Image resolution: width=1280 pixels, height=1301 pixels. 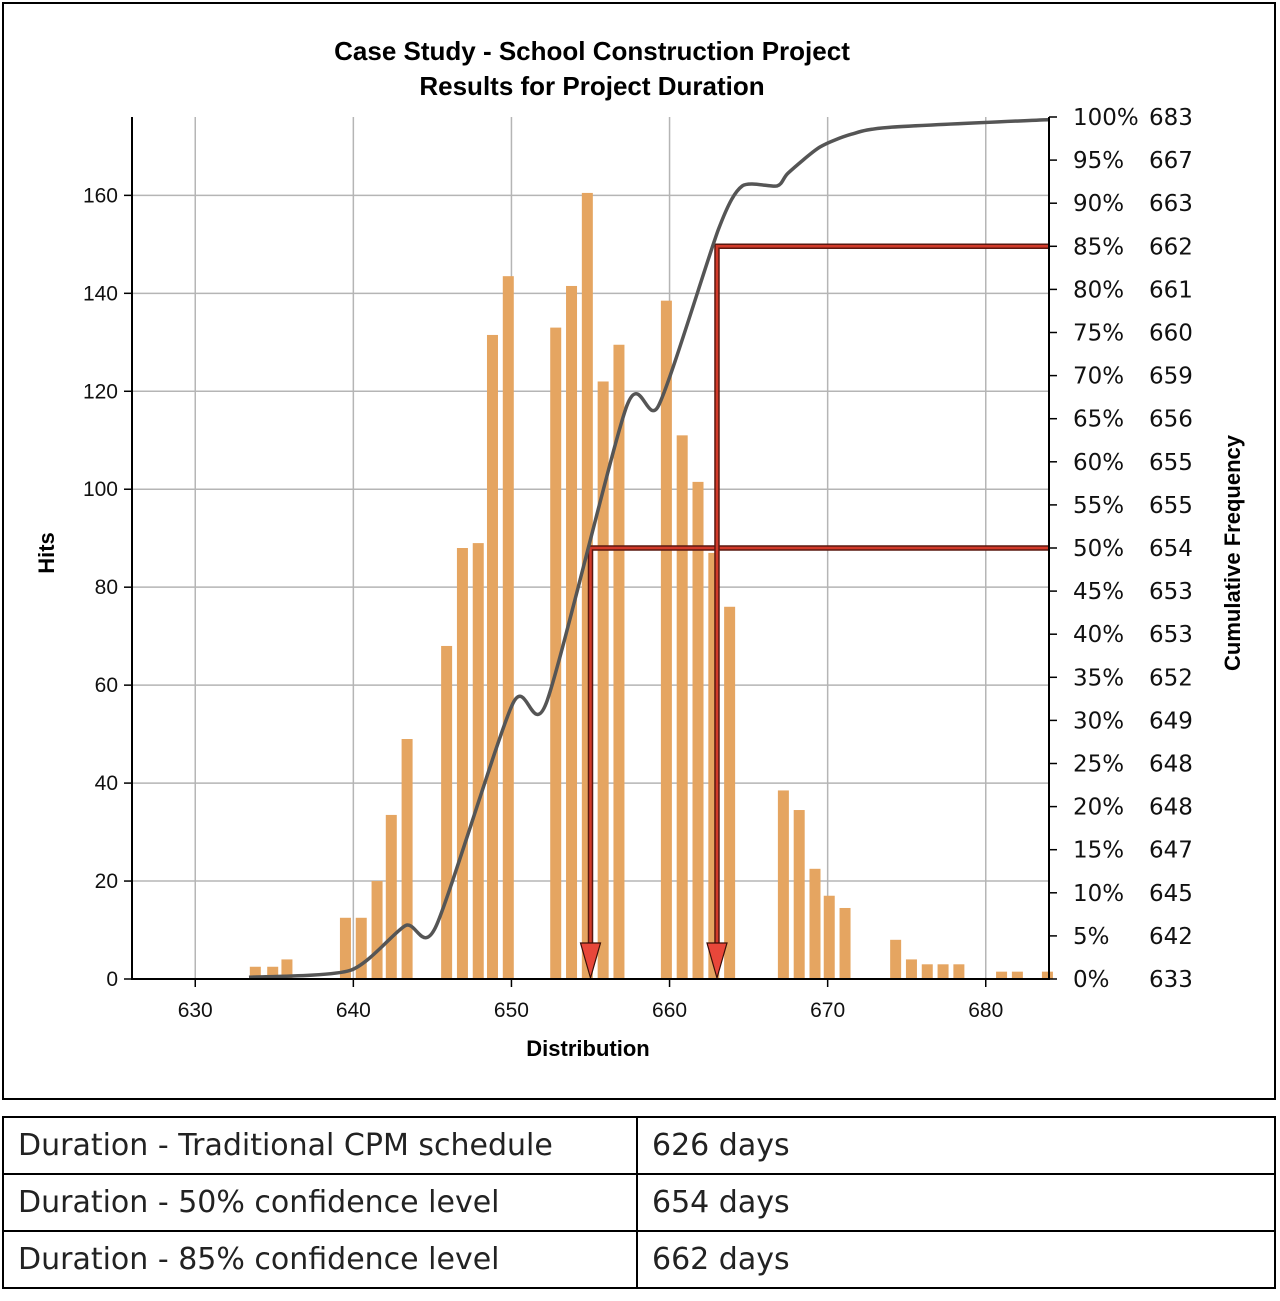 I want to click on y2-duration-label: 656, so click(x=1171, y=420).